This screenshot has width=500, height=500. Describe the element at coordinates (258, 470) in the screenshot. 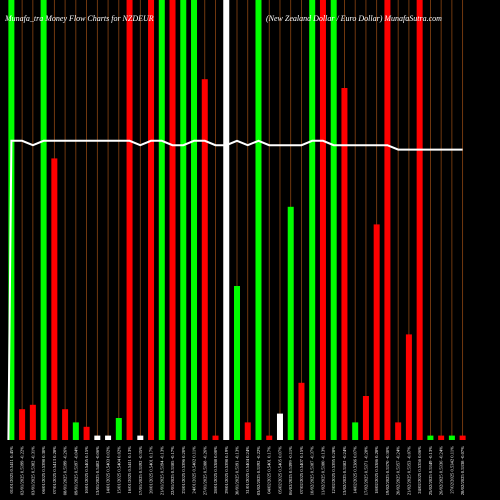

I see `x-tick-label: 03/02/2025 0.5392 -0.22%` at that location.